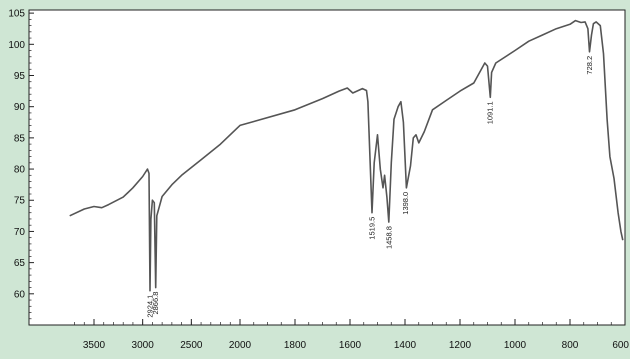 The height and width of the screenshot is (359, 630). Describe the element at coordinates (16, 14) in the screenshot. I see `y-tick-label: 105` at that location.